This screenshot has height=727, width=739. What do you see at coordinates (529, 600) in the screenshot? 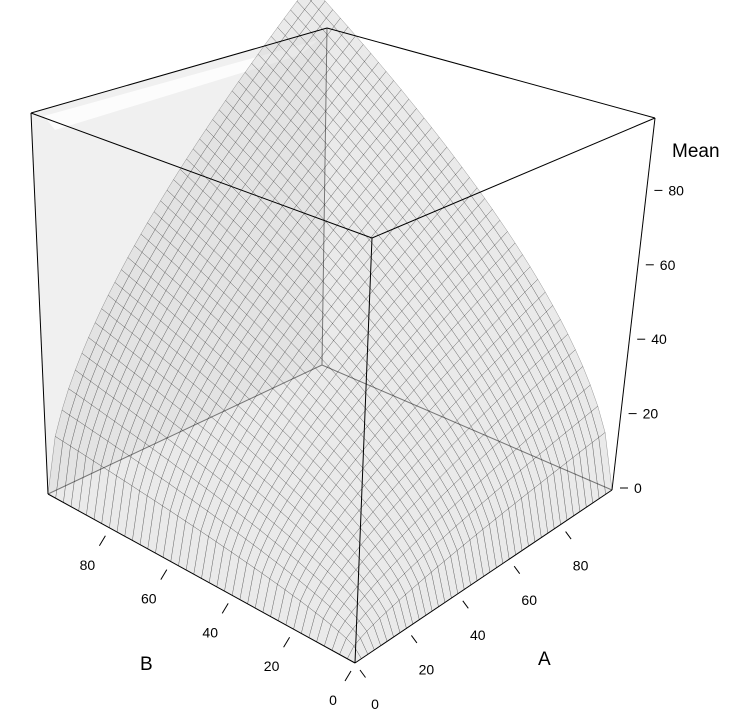
I see `a-axis-tick-label: 60` at bounding box center [529, 600].